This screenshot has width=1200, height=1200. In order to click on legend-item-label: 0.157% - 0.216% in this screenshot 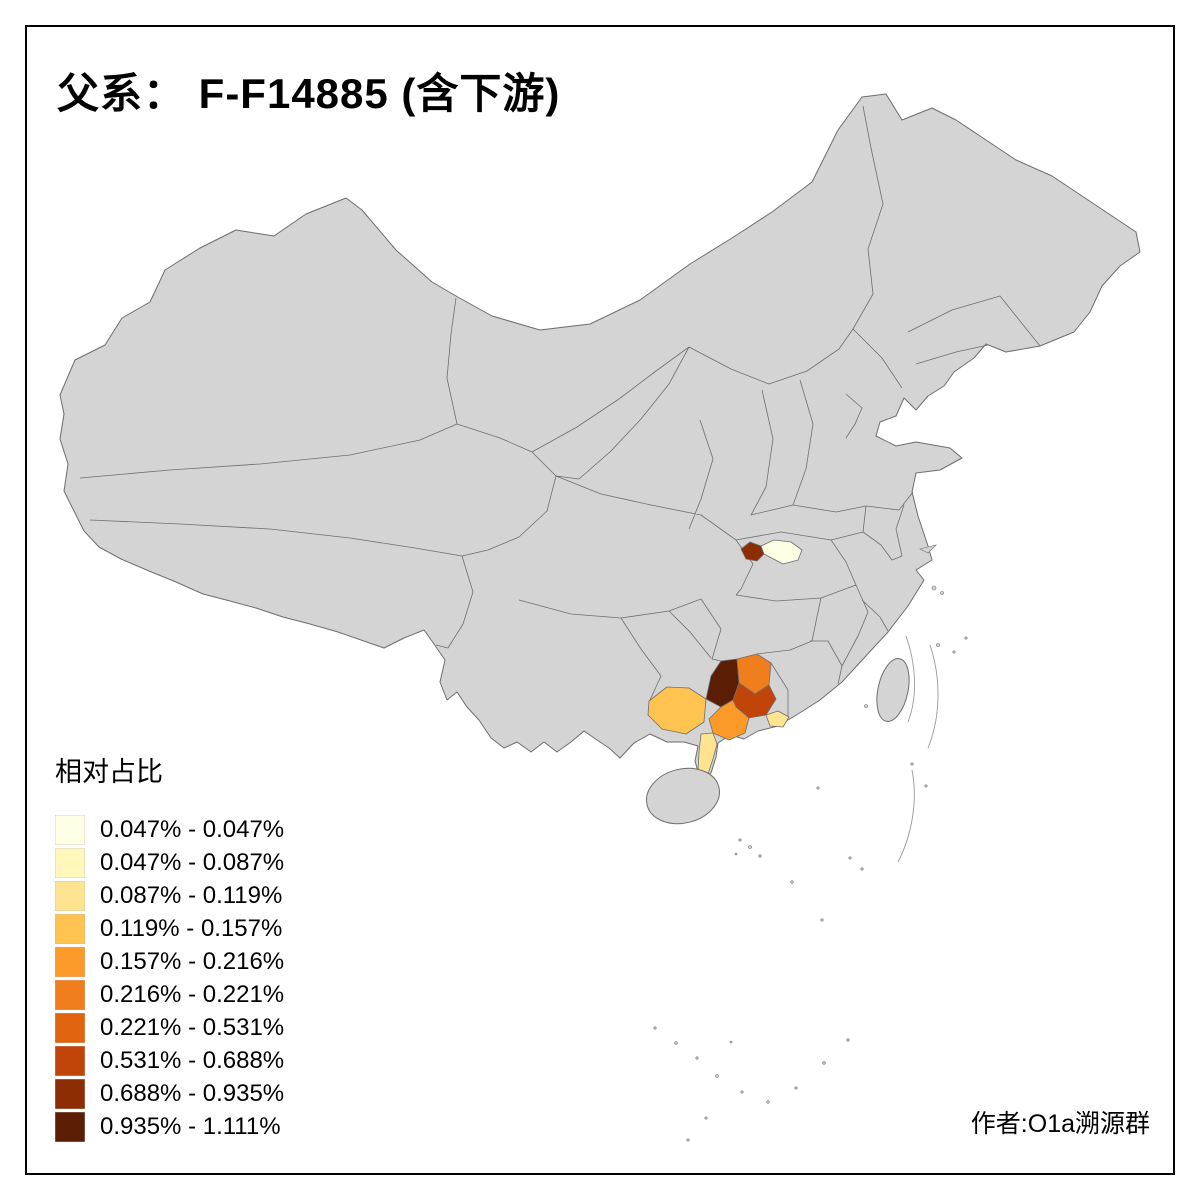, I will do `click(192, 961)`.